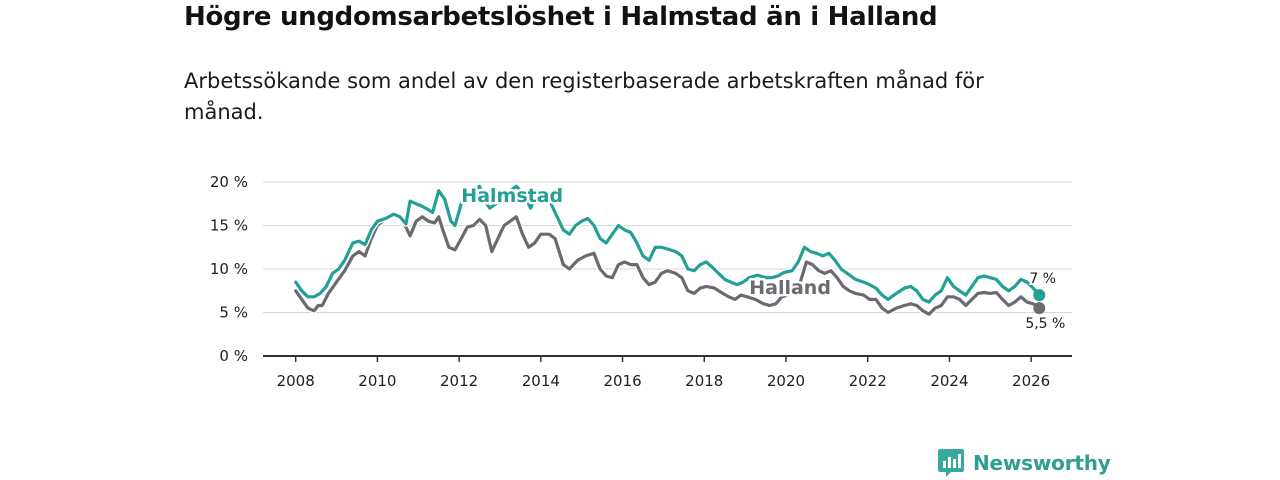 This screenshot has width=1280, height=480. I want to click on series-line-halmstad, so click(667, 244).